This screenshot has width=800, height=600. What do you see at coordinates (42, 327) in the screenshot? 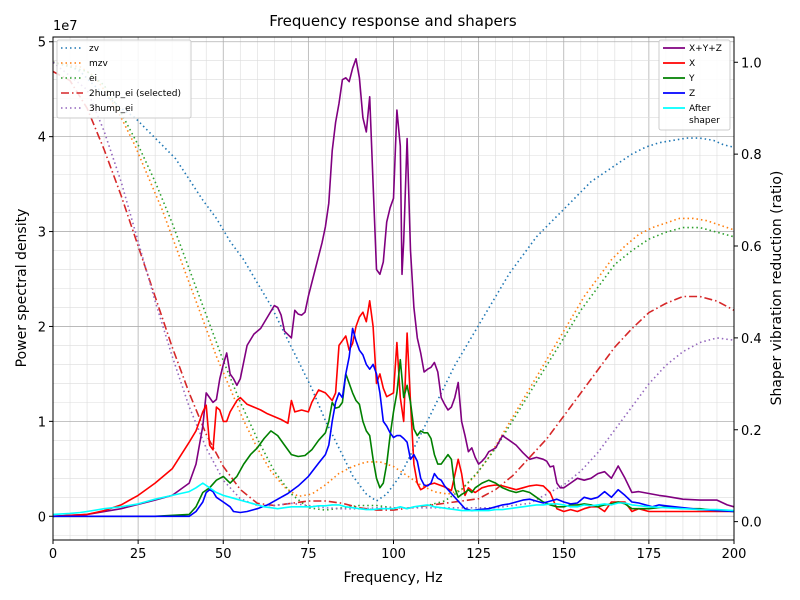
I see `y-tick-label: 2` at bounding box center [42, 327].